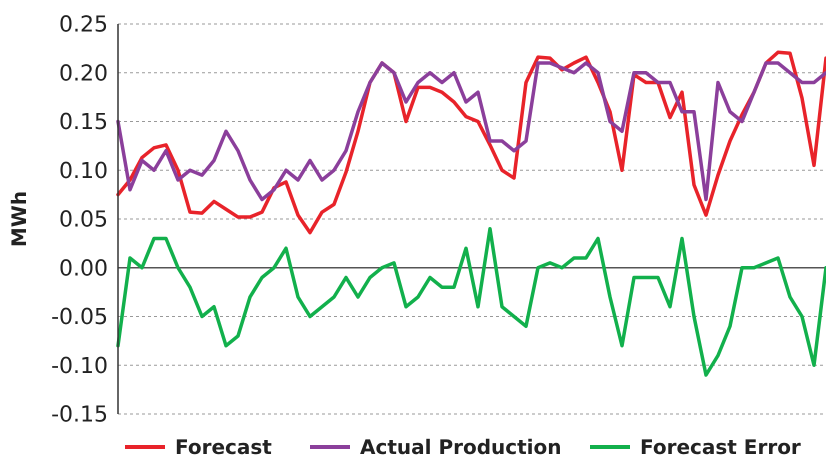  I want to click on y-tick-label: 0.10, so click(83, 171).